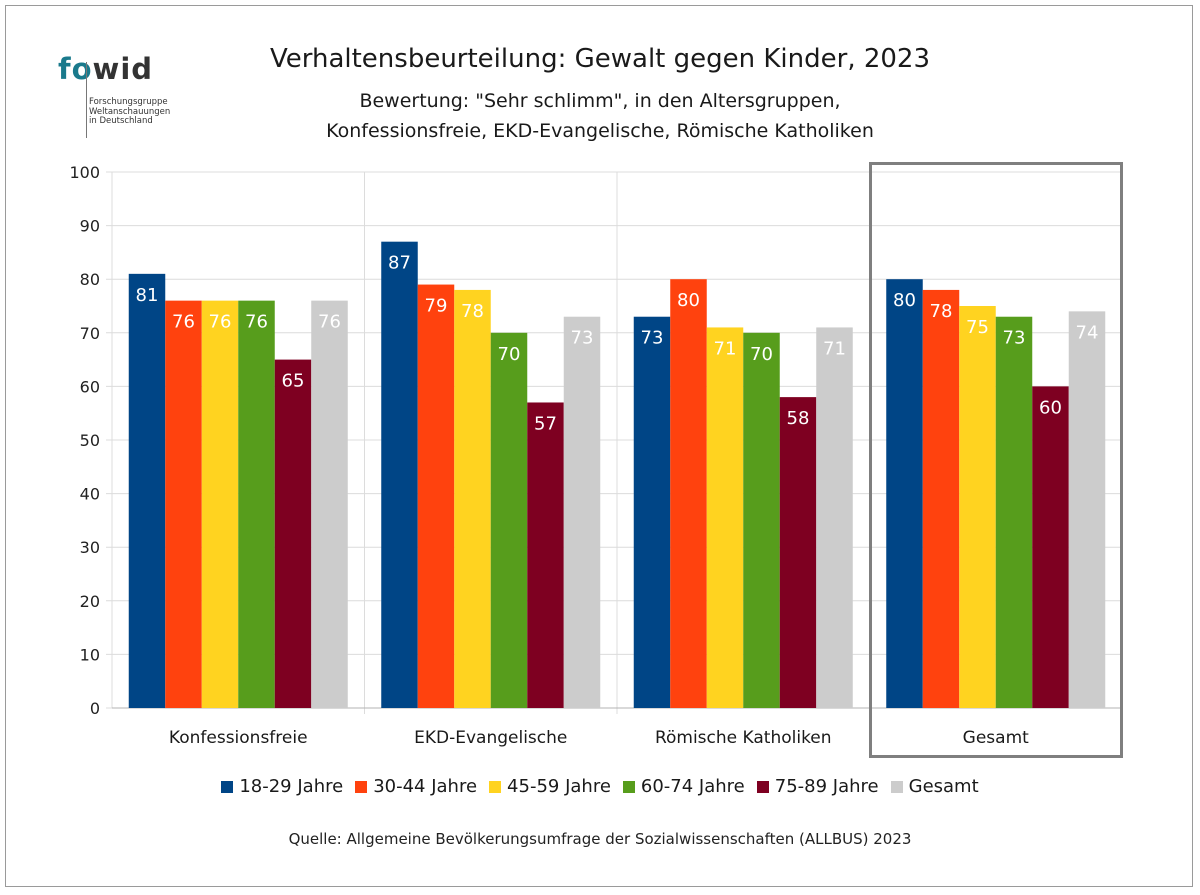 The width and height of the screenshot is (1200, 895). What do you see at coordinates (90, 440) in the screenshot?
I see `y-tick-label: 50` at bounding box center [90, 440].